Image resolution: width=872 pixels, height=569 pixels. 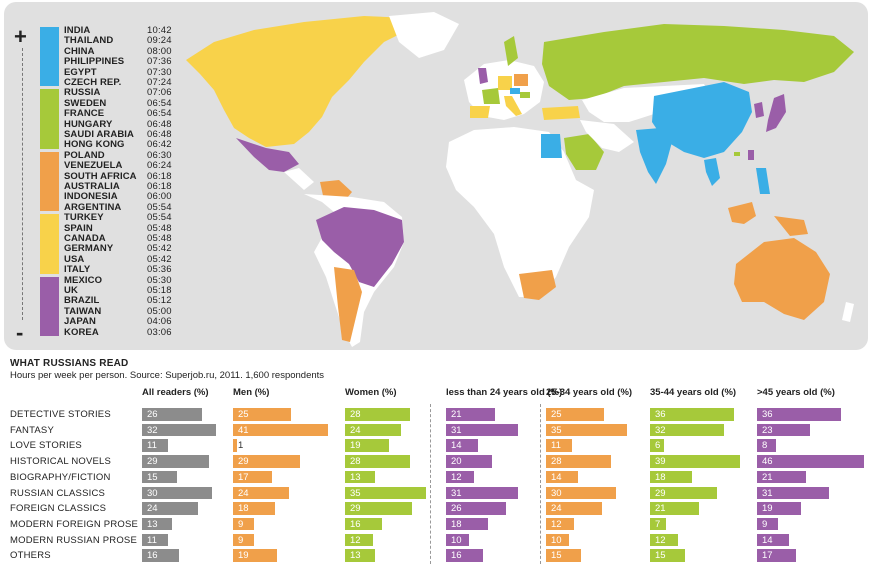 I want to click on country-name: USA, so click(x=74, y=259).